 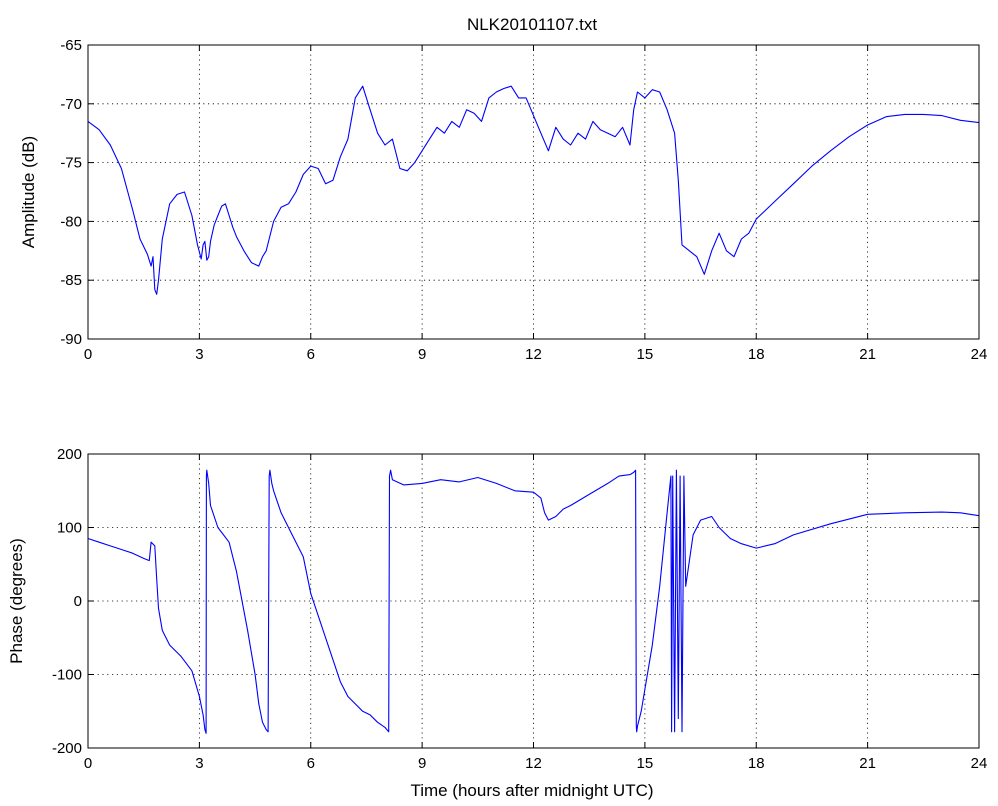 I want to click on amplitude-y-tick-label: -90, so click(x=71, y=339).